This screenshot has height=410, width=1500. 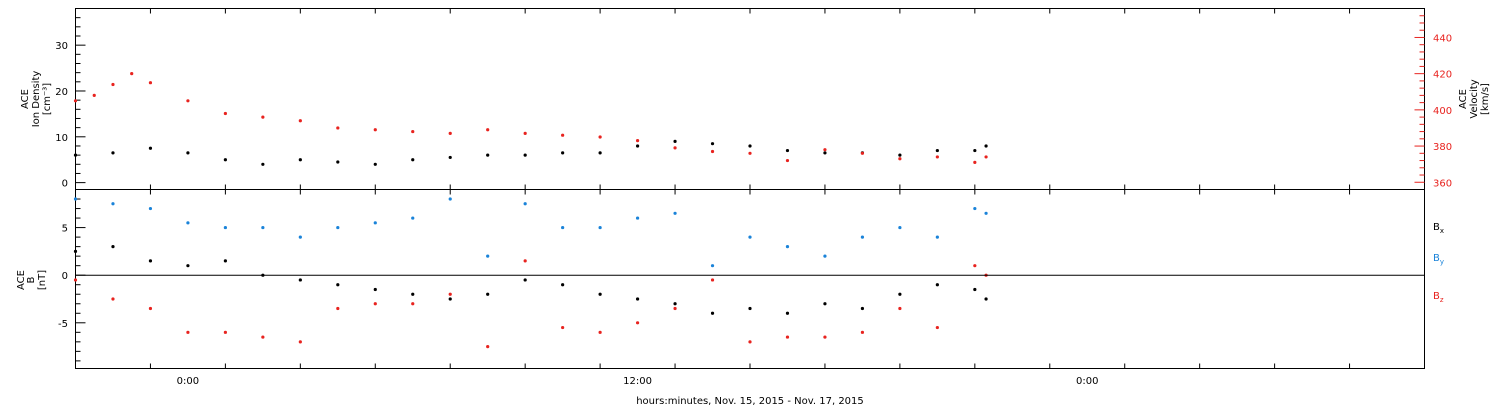 What do you see at coordinates (1474, 98) in the screenshot?
I see `top-right-axis-label-line2: Velocity` at bounding box center [1474, 98].